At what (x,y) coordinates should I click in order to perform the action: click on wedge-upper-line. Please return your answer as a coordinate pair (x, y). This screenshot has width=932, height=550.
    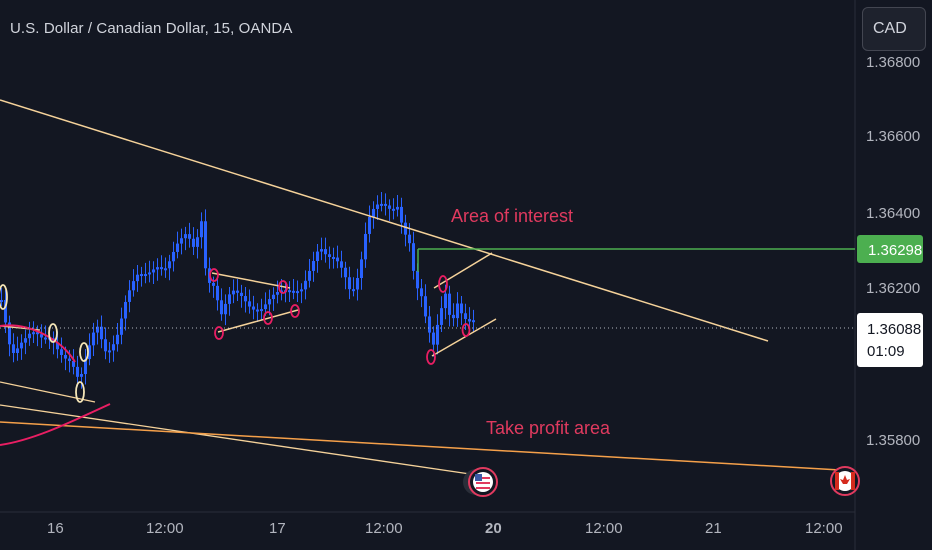
    Looking at the image, I should click on (463, 270).